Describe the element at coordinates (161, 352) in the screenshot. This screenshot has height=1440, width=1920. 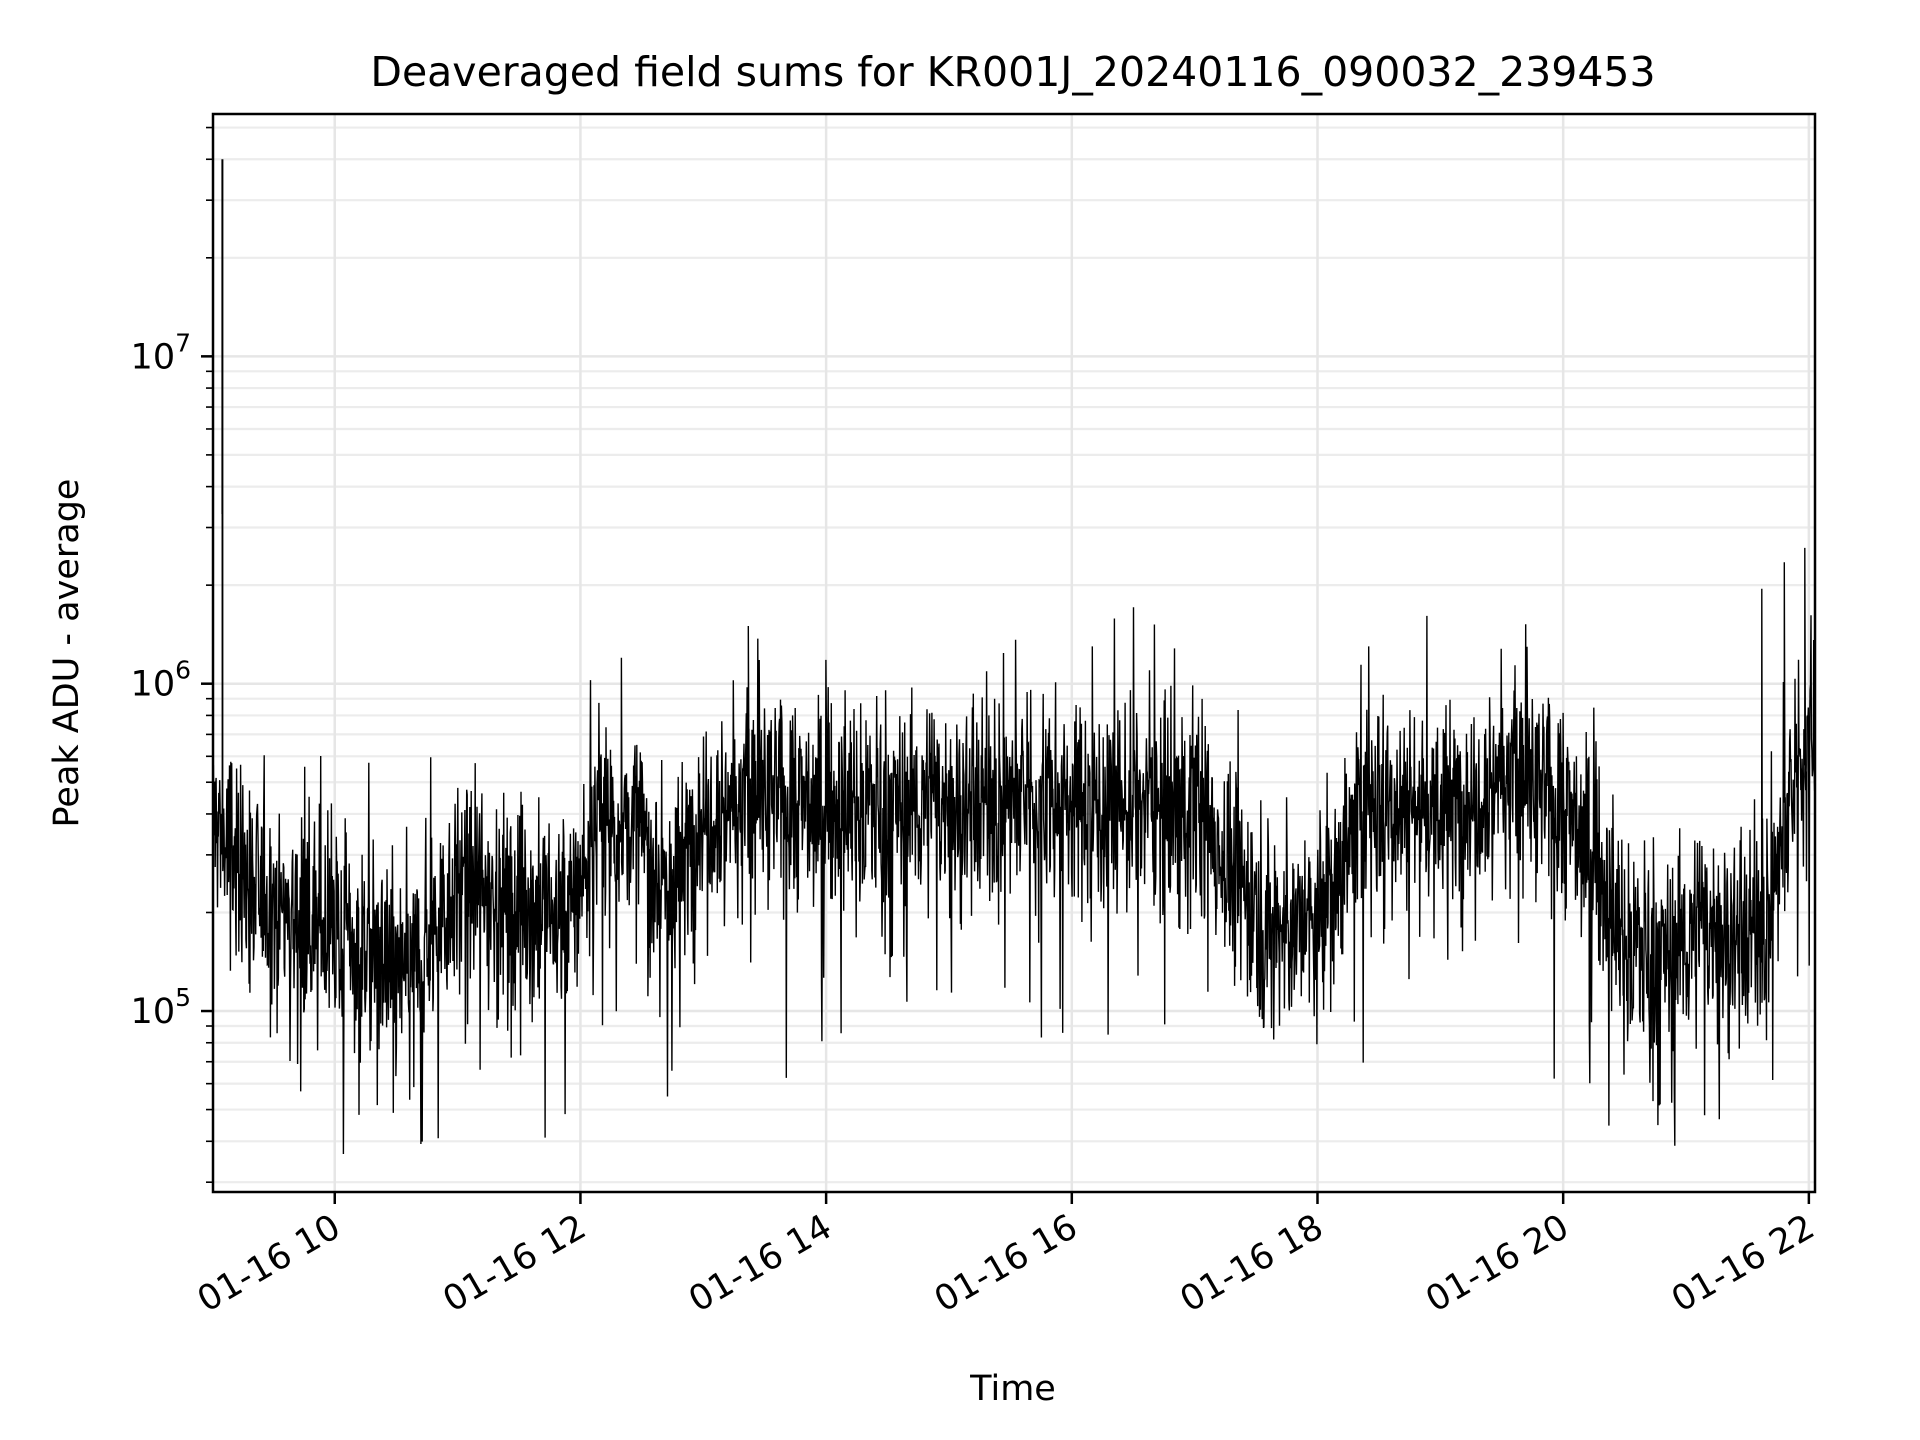
I see `y-tick-label: 10⁷` at that location.